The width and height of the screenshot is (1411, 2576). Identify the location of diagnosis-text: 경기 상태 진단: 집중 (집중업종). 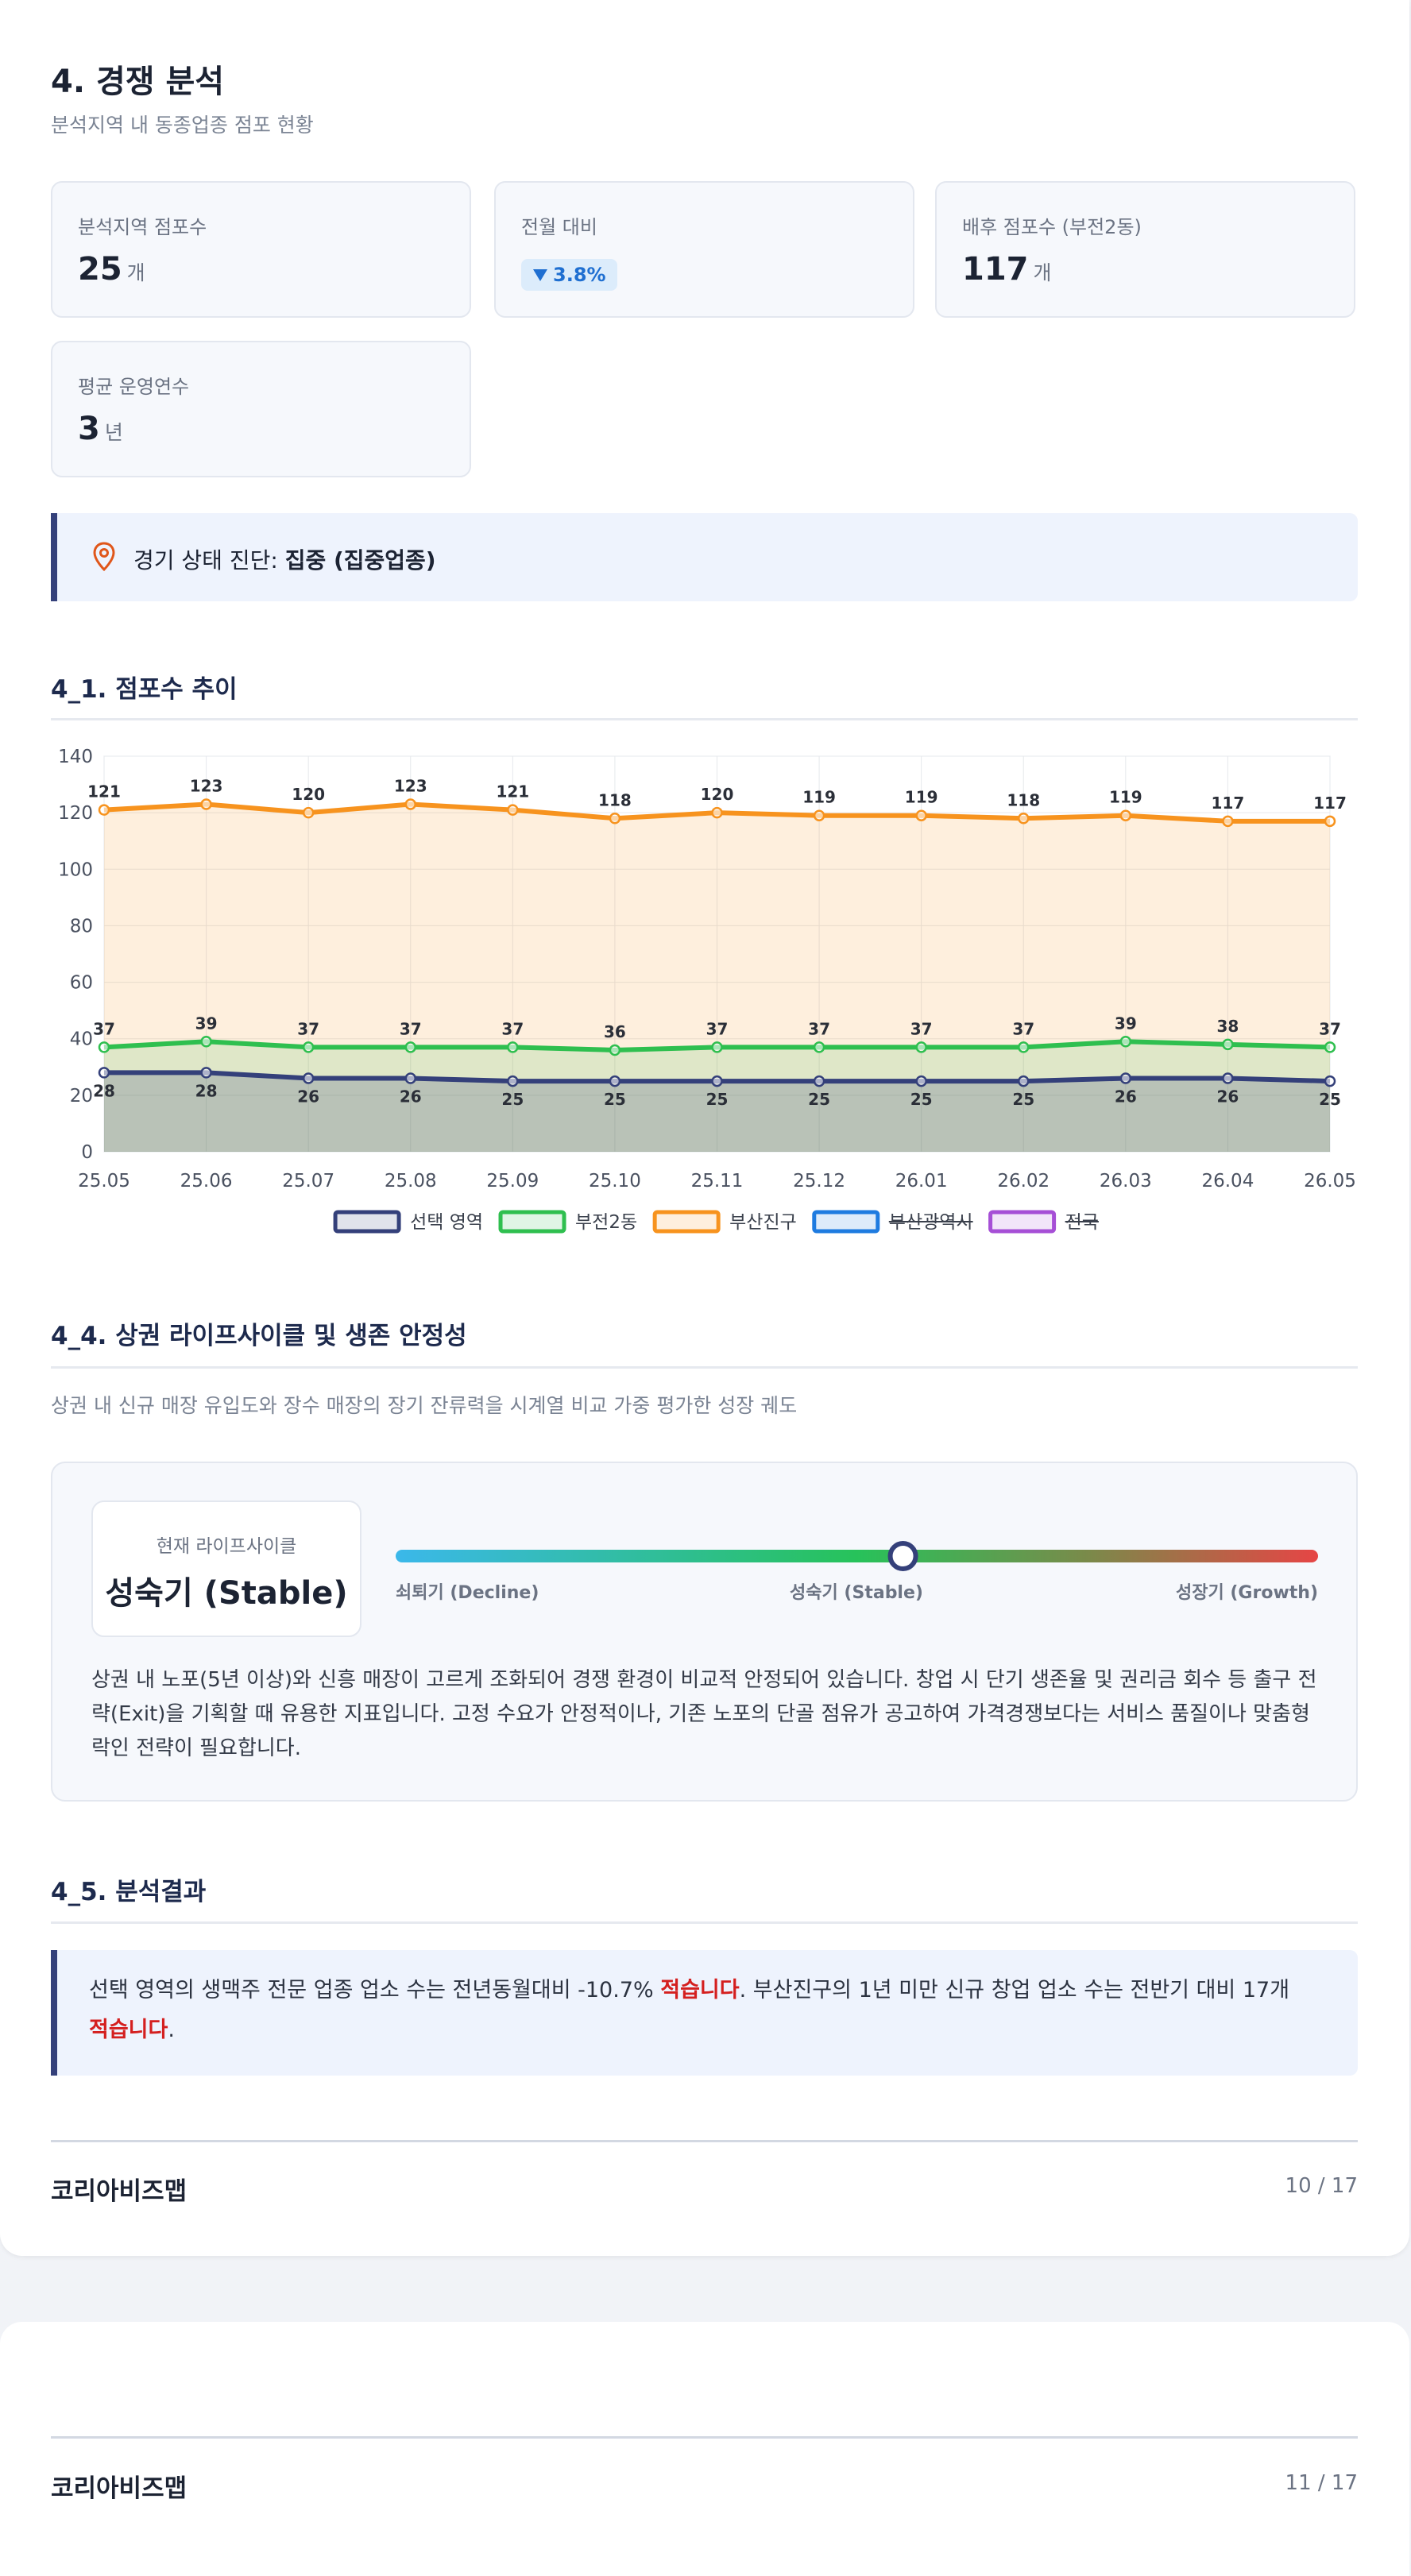
(284, 559).